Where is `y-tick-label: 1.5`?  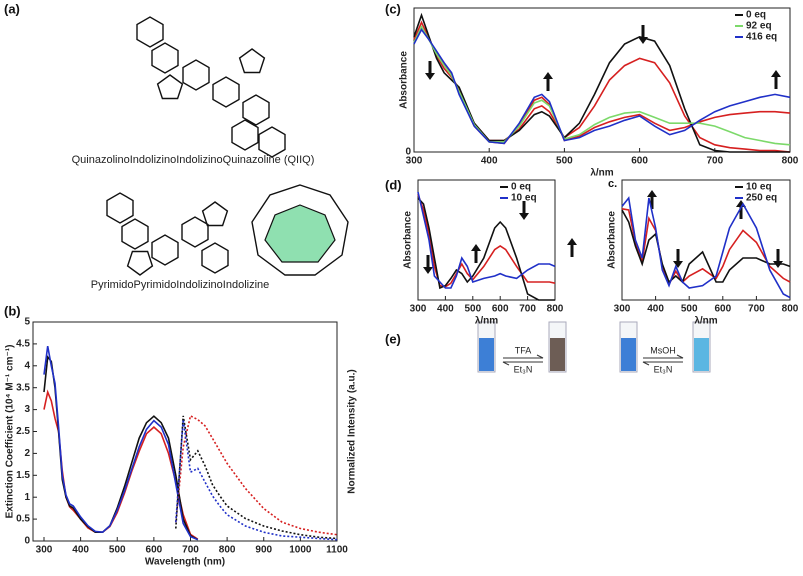 y-tick-label: 1.5 is located at coordinates (23, 475).